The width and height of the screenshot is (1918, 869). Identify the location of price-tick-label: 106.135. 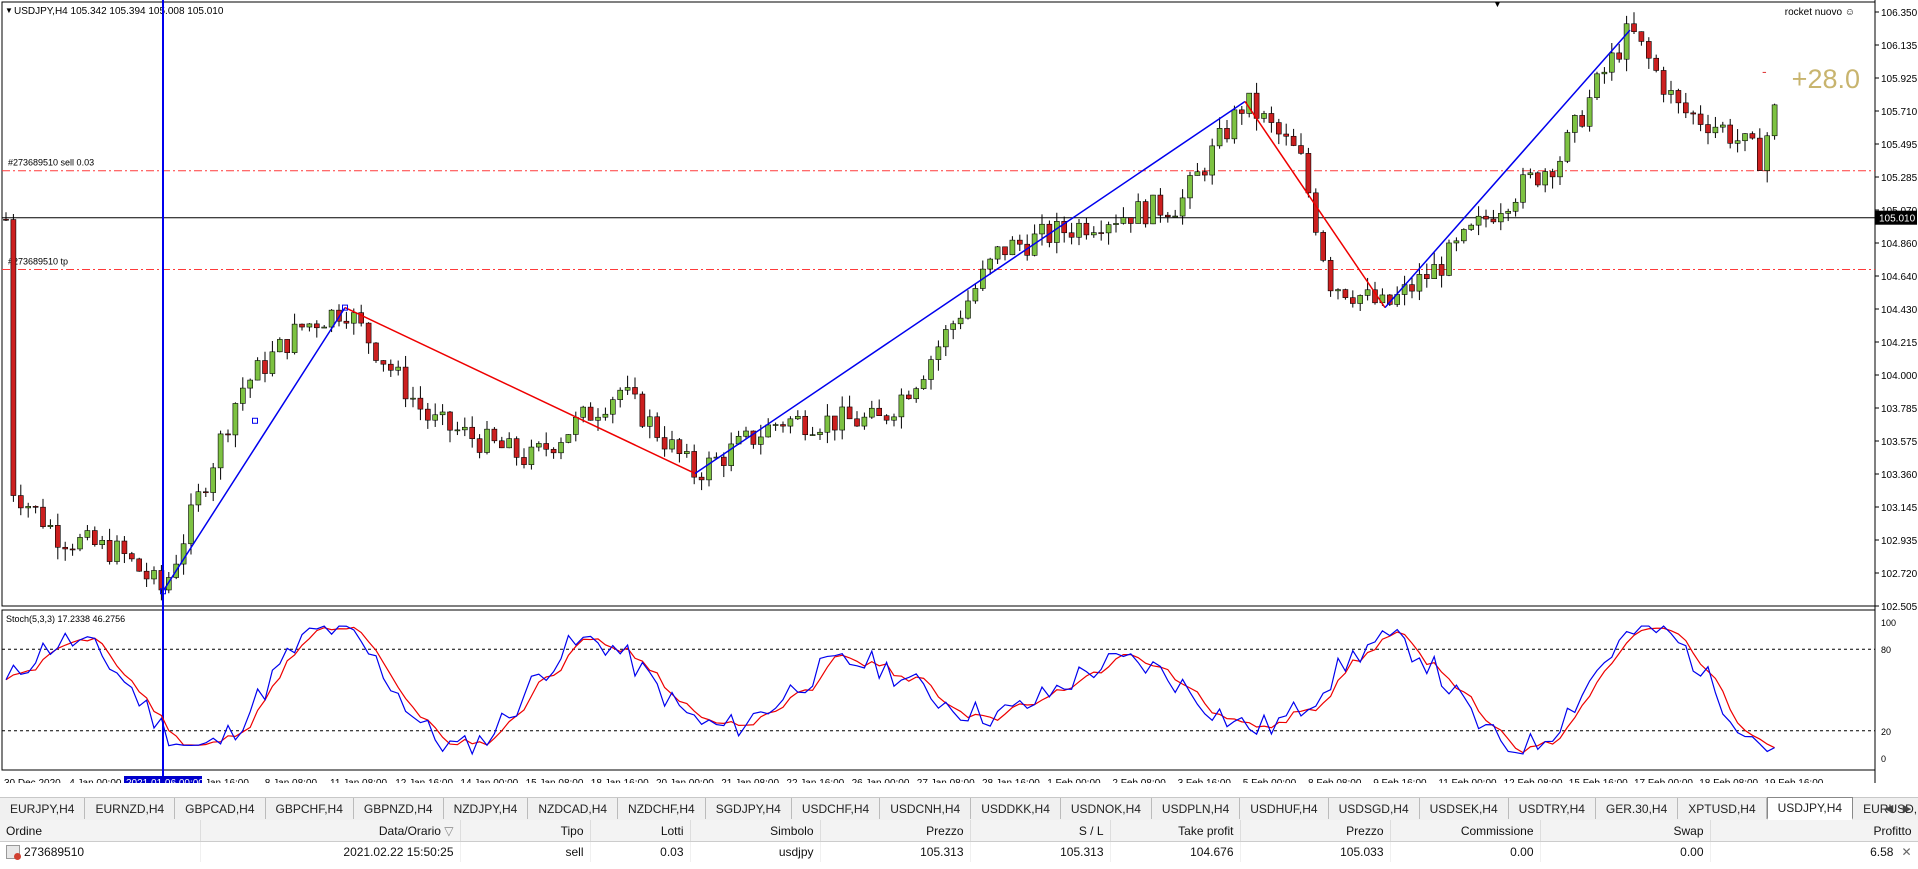
(1899, 46).